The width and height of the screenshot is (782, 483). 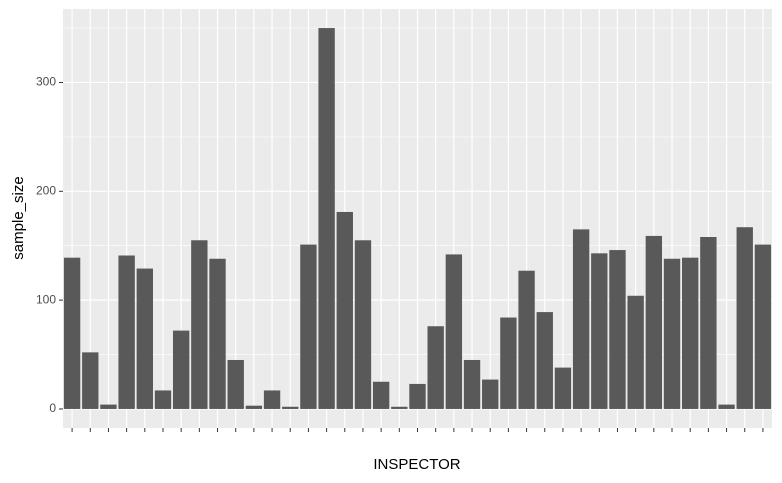 I want to click on y-tick-label: 100, so click(x=46, y=299).